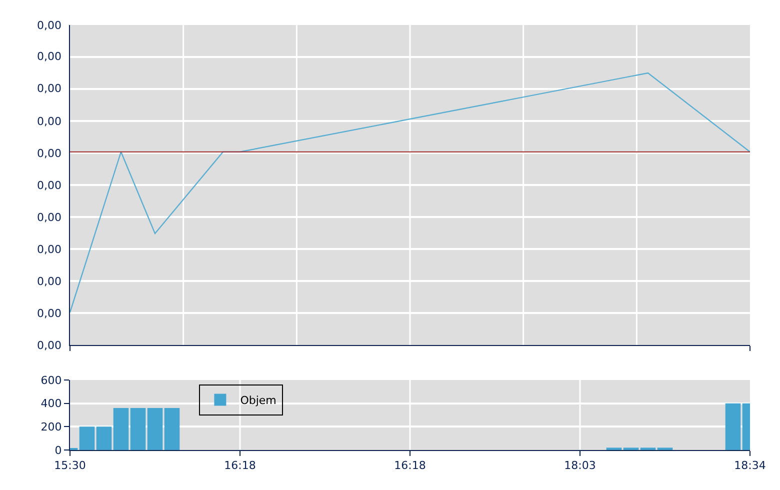 This screenshot has height=490, width=780. Describe the element at coordinates (51, 380) in the screenshot. I see `y-tick-label: 600` at that location.